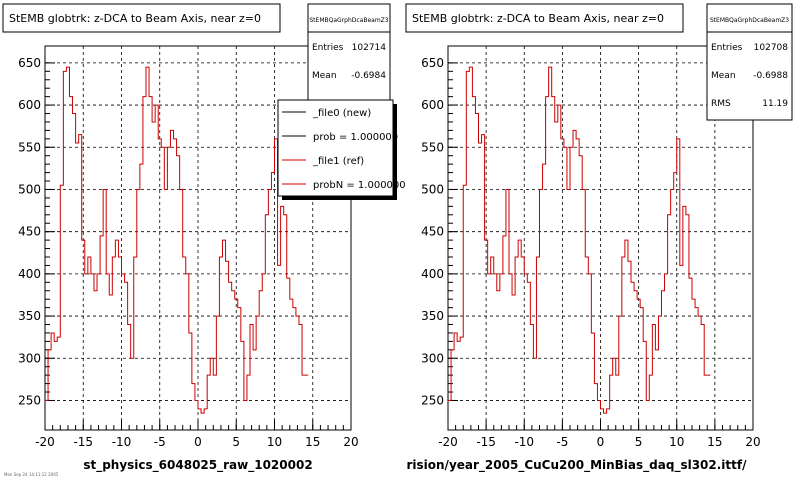  Describe the element at coordinates (775, 104) in the screenshot. I see `stats-row-value: 11.19` at that location.